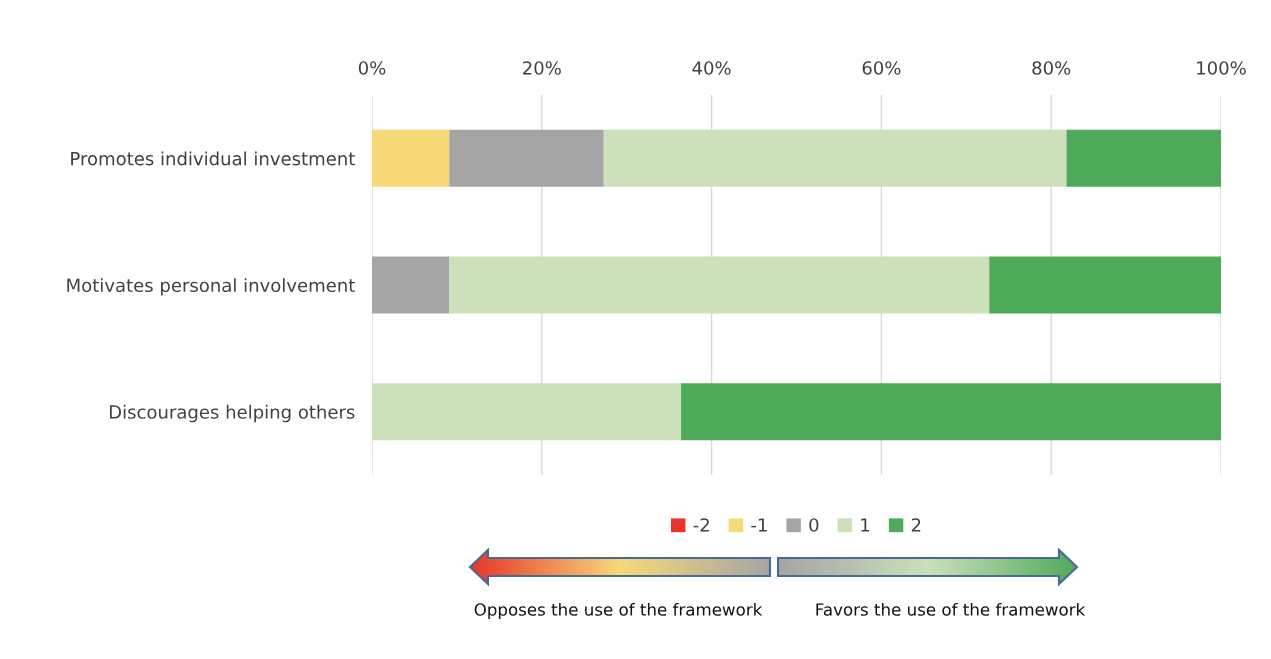  Describe the element at coordinates (213, 158) in the screenshot. I see `y-tick-label: Promotes individual investment` at that location.